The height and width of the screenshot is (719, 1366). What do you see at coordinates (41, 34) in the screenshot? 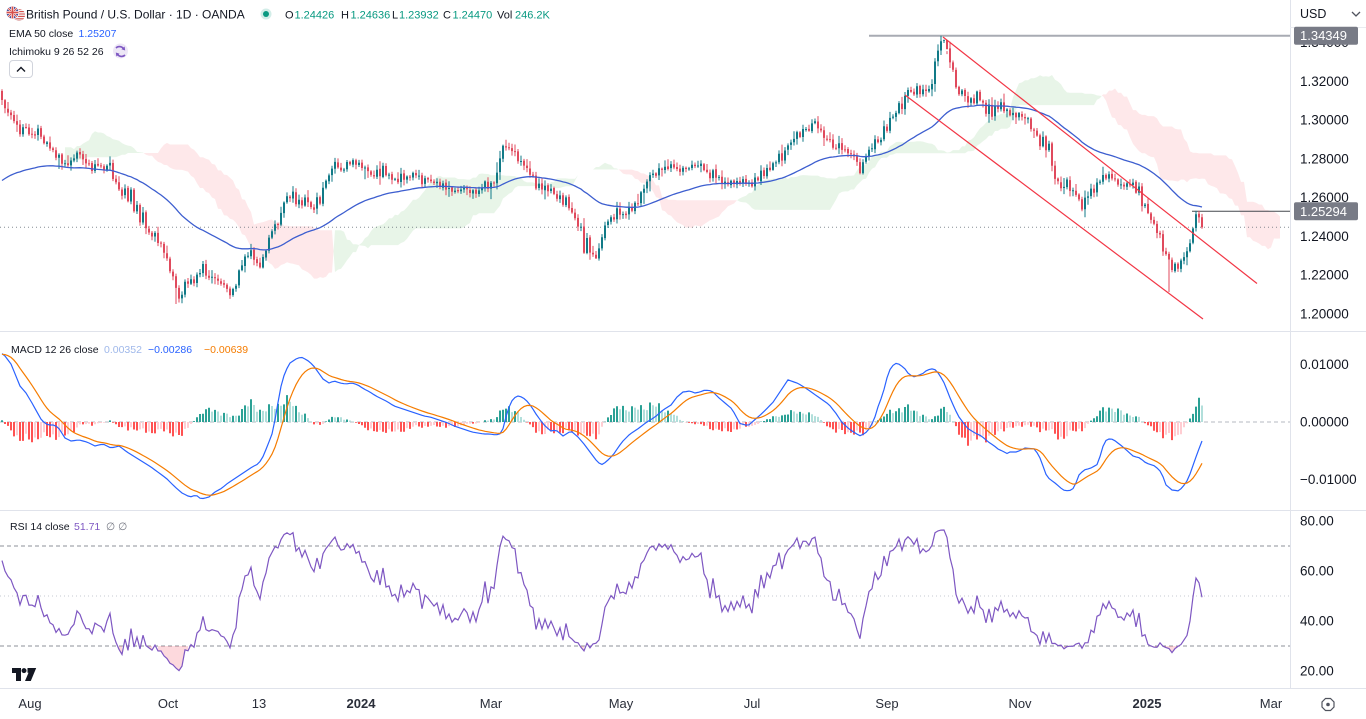
I see `svg-text: EMA 50 close` at bounding box center [41, 34].